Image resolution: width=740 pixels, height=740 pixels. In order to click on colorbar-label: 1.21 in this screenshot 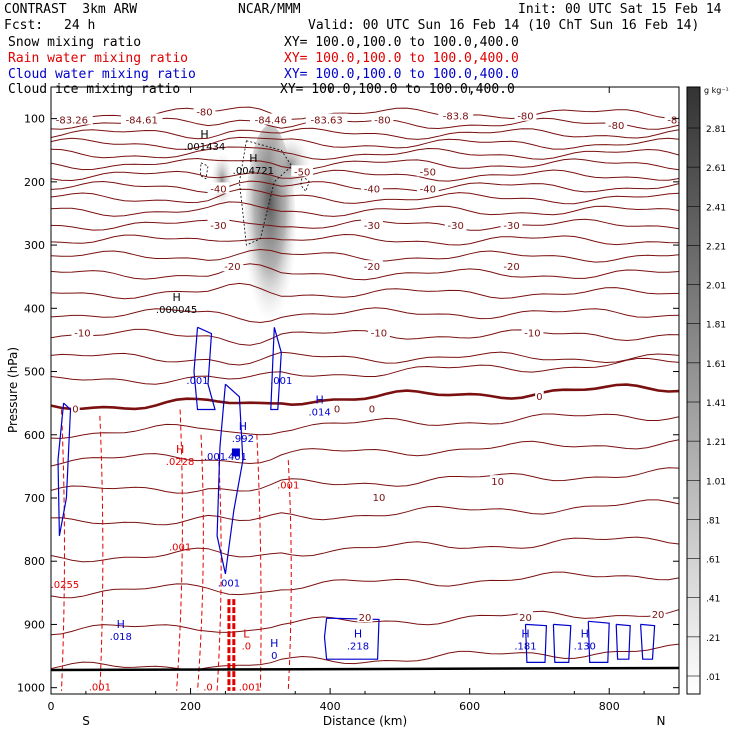, I will do `click(716, 443)`.